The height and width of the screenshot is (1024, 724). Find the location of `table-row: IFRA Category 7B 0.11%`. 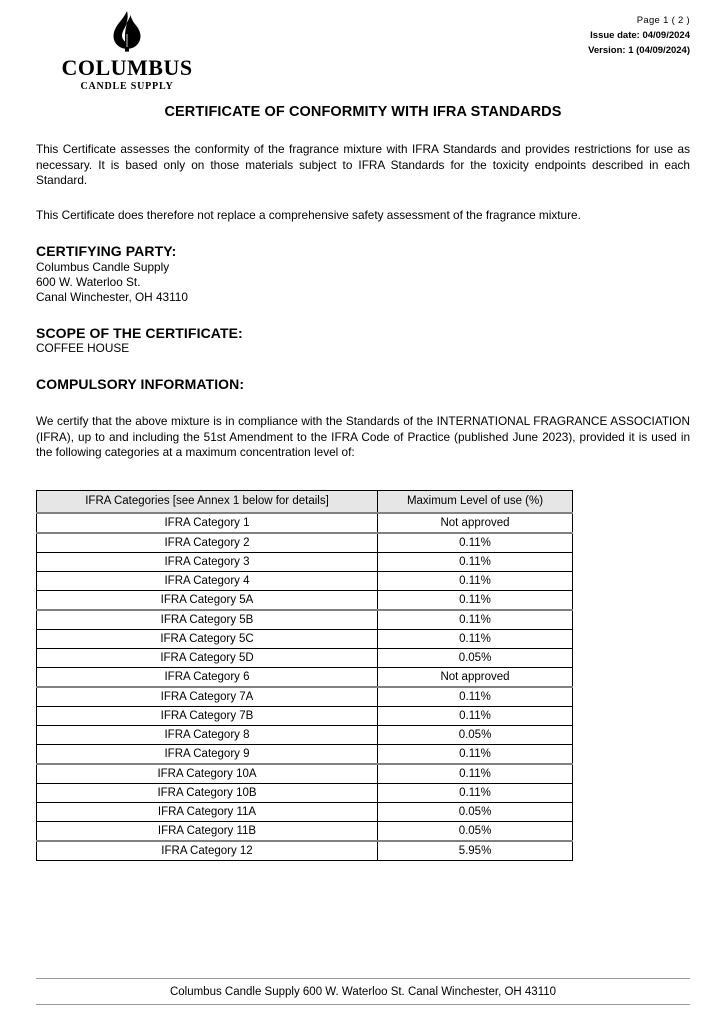

table-row: IFRA Category 7B 0.11% is located at coordinates (304, 715).